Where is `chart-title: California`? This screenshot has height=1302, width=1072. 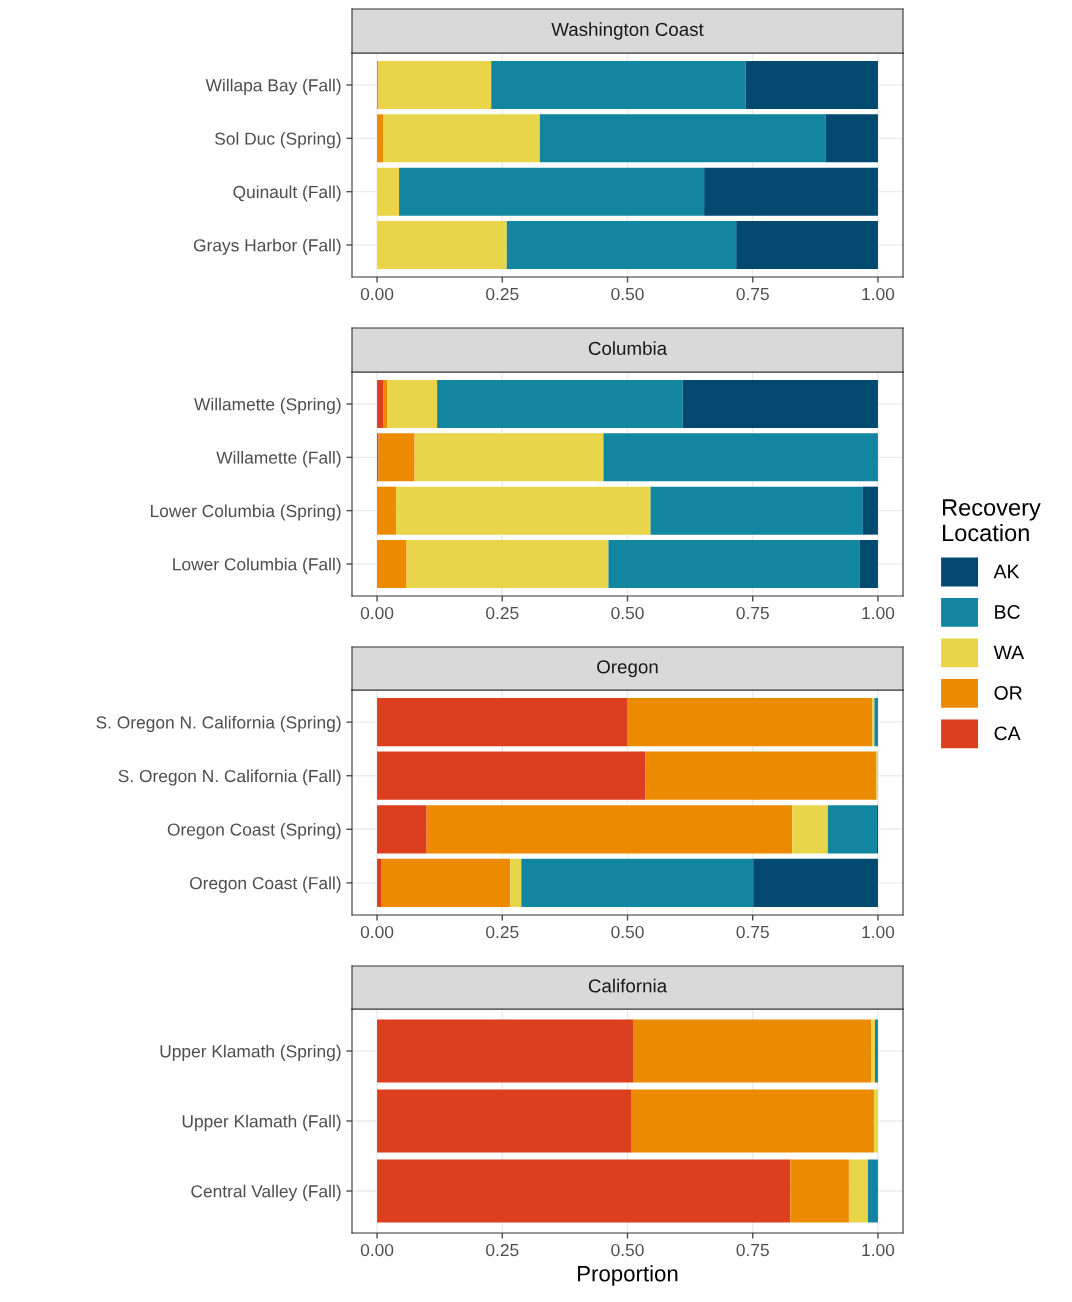 chart-title: California is located at coordinates (628, 985).